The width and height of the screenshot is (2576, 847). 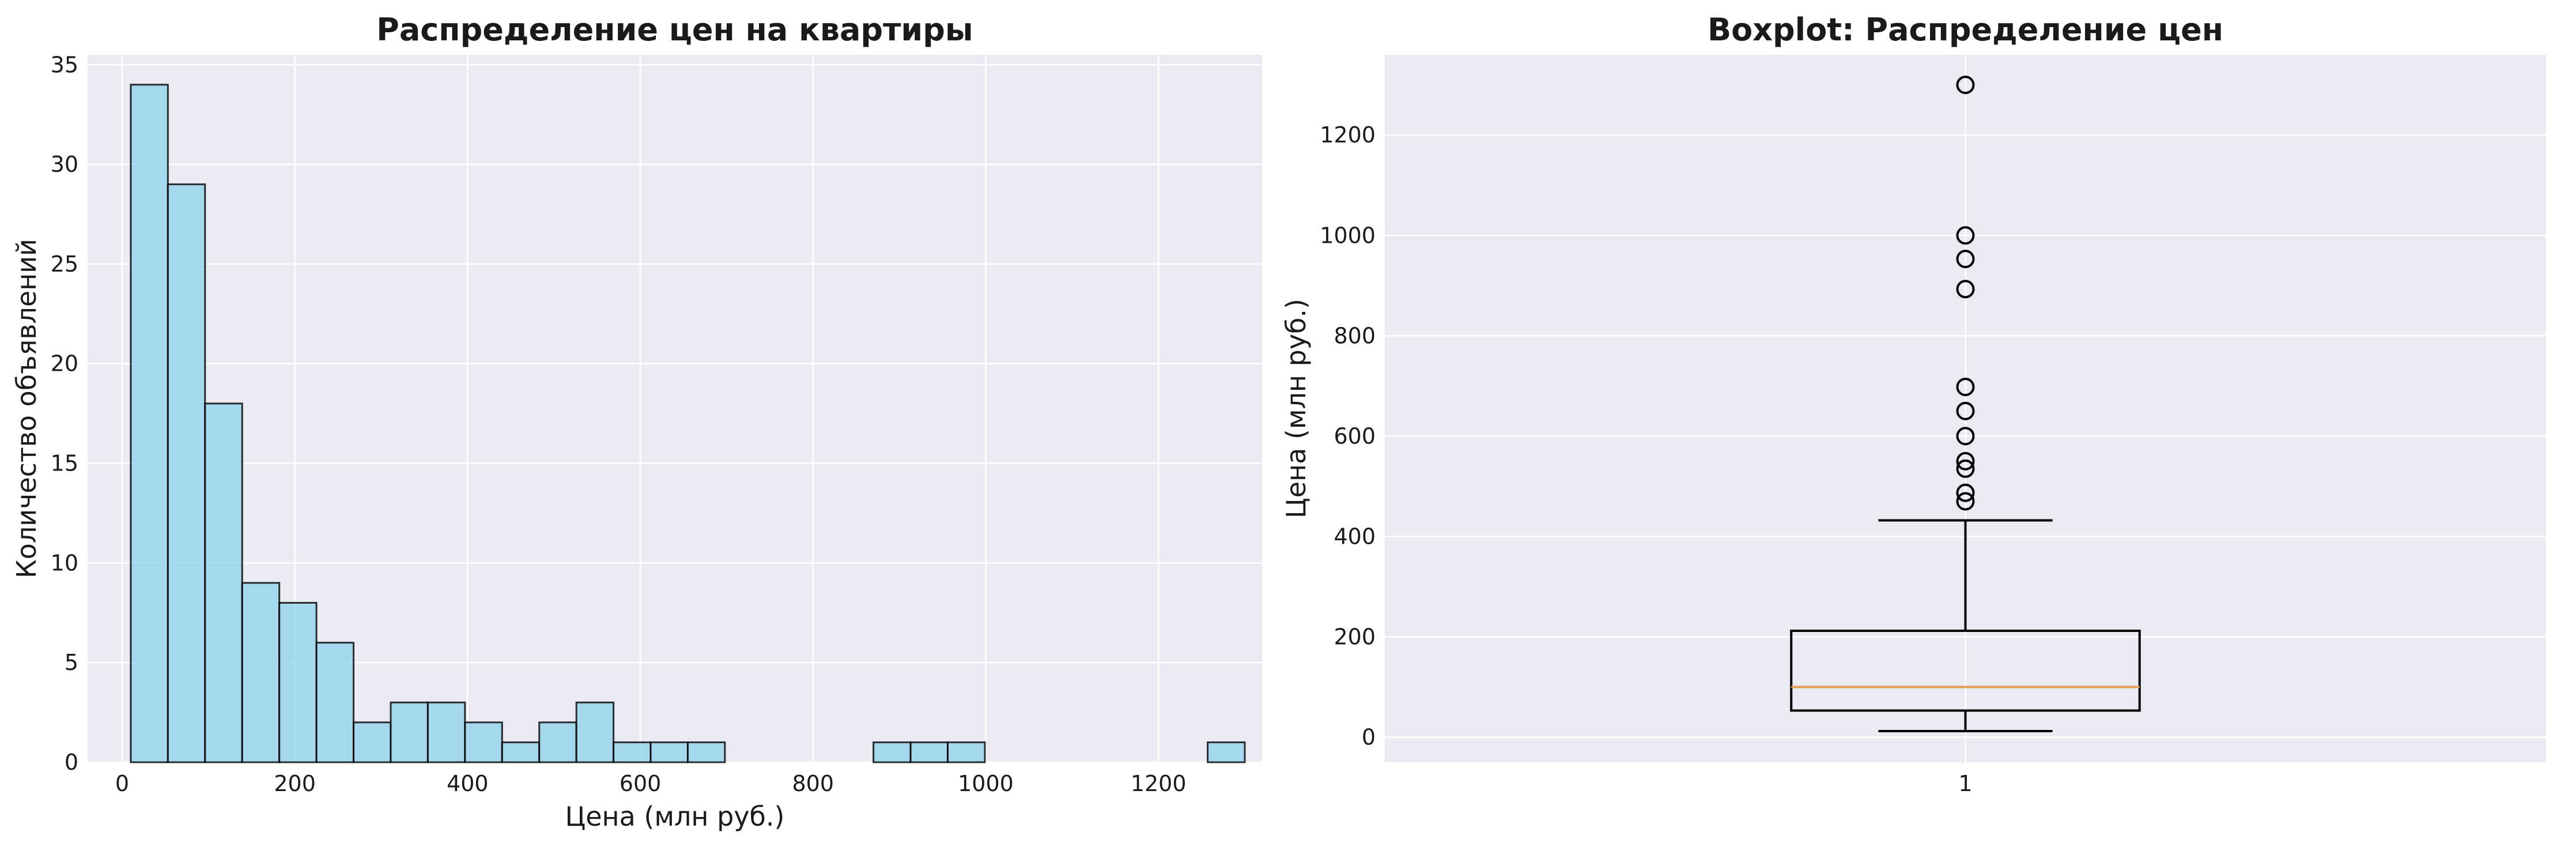 What do you see at coordinates (674, 30) in the screenshot?
I see `histogram-title: Распределение цен на квартиры` at bounding box center [674, 30].